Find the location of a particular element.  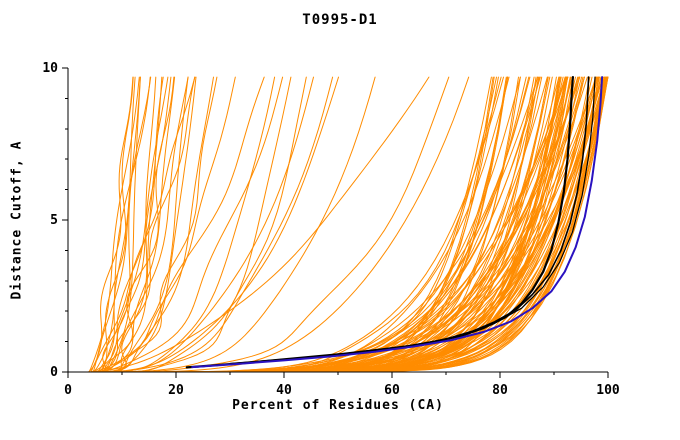

svg-text: 40 is located at coordinates (284, 390).